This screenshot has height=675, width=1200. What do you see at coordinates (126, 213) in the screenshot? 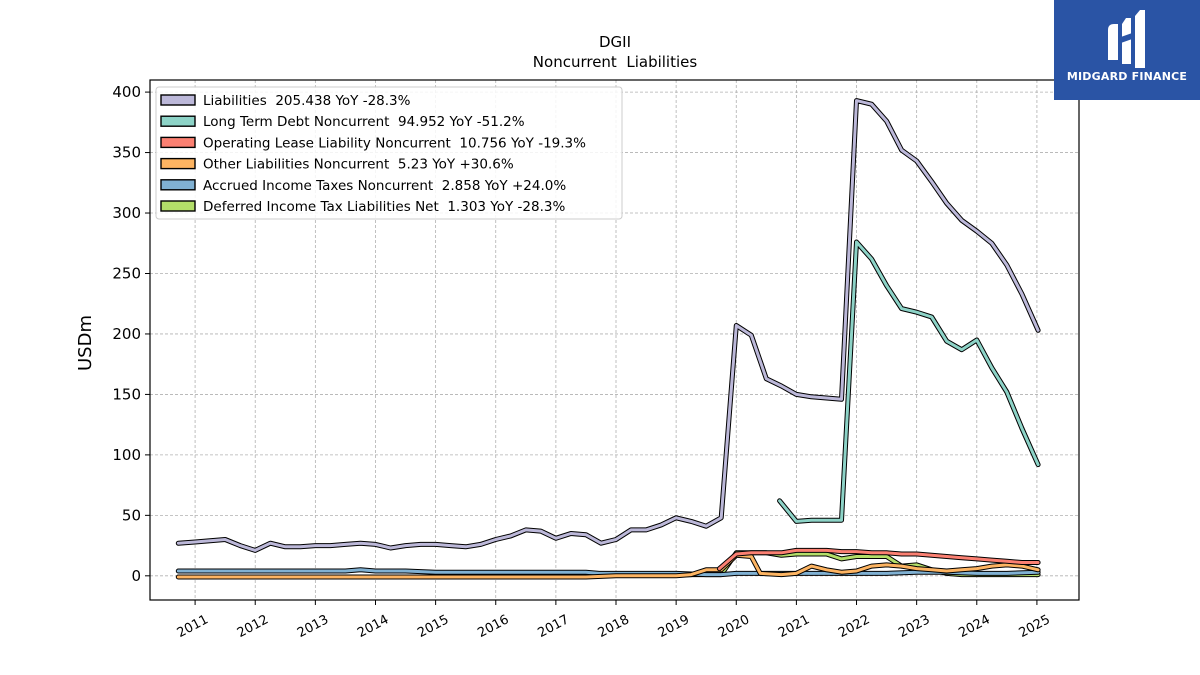
I see `y-tick-label: 300` at bounding box center [126, 213].